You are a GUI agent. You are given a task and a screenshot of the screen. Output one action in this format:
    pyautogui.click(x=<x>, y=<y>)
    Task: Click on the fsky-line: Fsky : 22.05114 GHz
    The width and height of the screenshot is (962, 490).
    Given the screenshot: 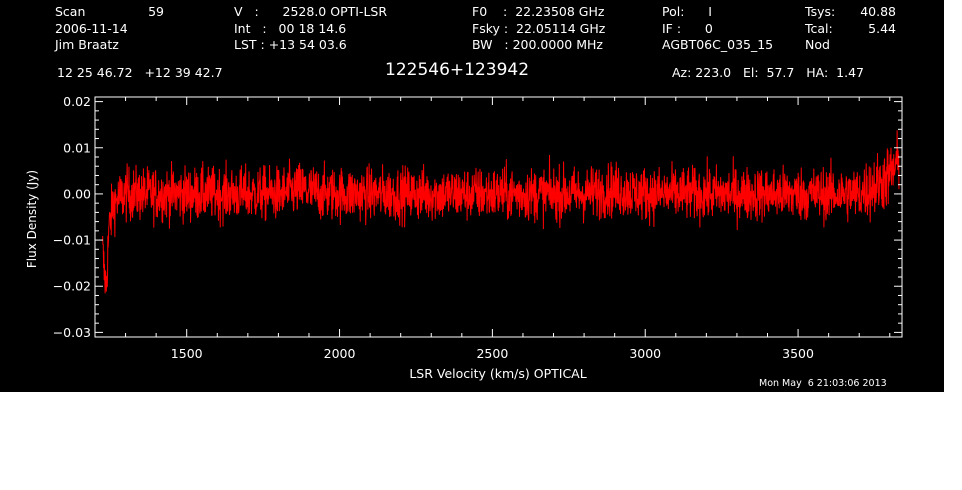 What is the action you would take?
    pyautogui.click(x=539, y=28)
    